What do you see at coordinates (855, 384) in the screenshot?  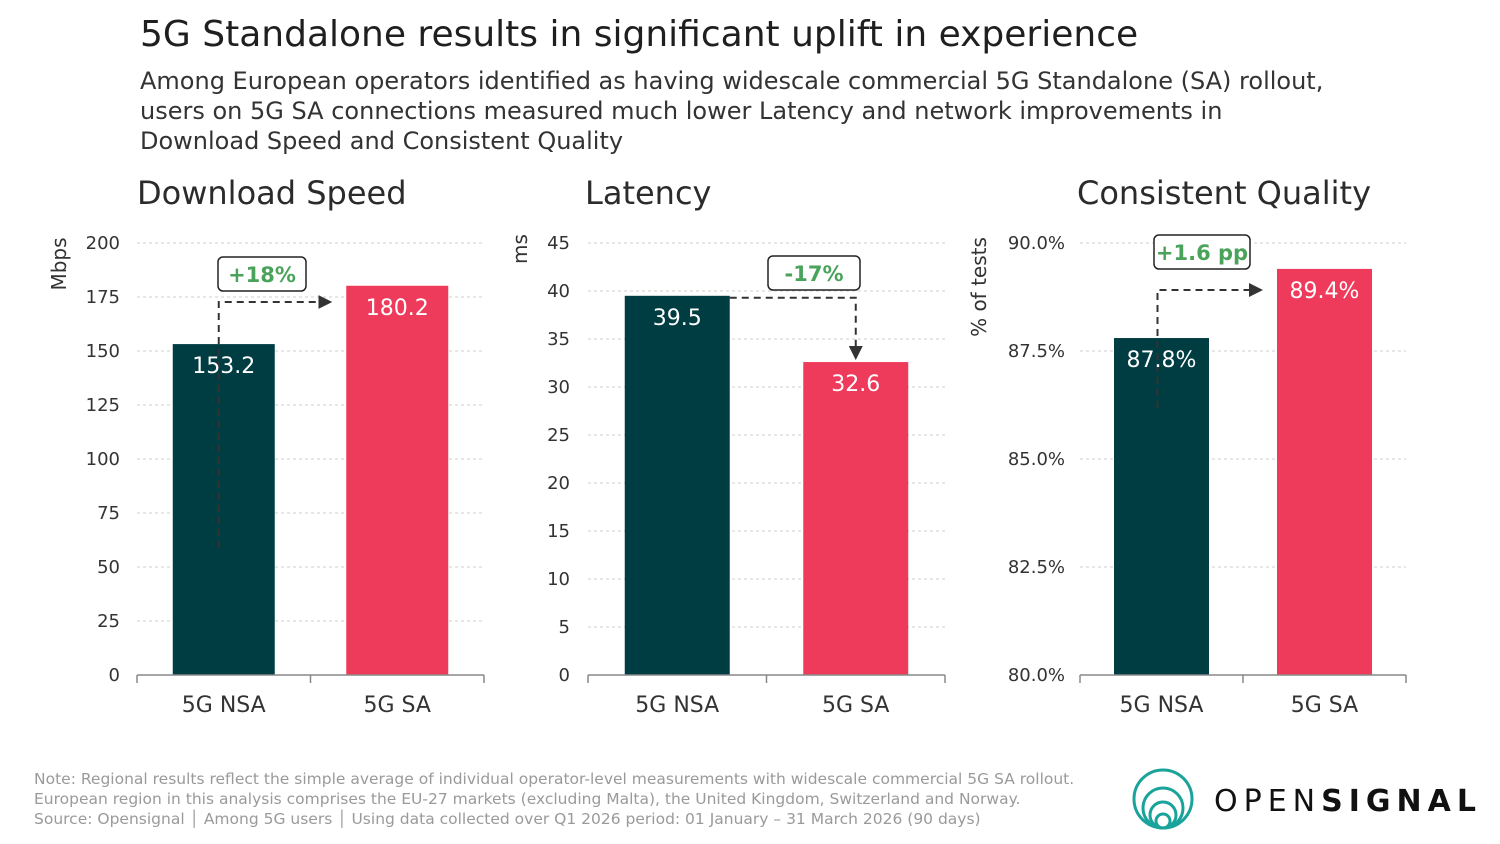 I see `bar-value-label: 32.6` at bounding box center [855, 384].